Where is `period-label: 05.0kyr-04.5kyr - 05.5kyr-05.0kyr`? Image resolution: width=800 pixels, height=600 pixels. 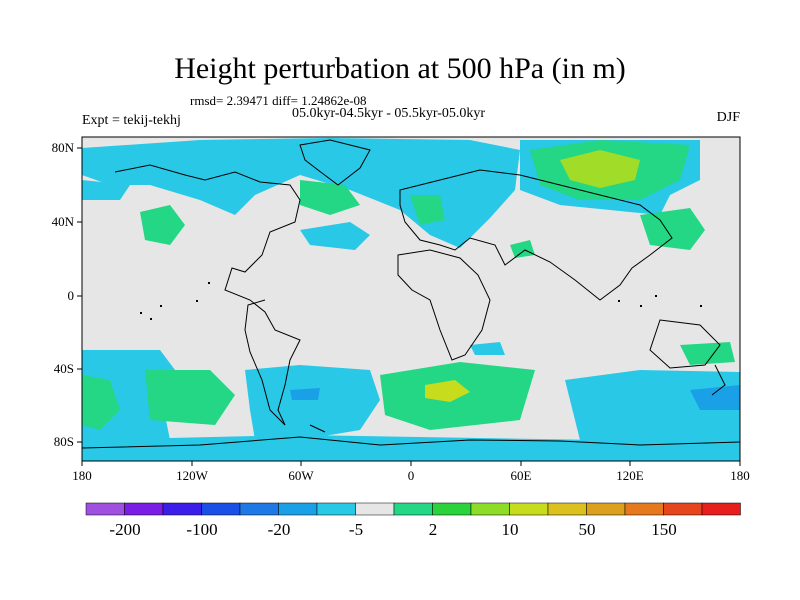
period-label: 05.0kyr-04.5kyr - 05.5kyr-05.0kyr is located at coordinates (389, 113).